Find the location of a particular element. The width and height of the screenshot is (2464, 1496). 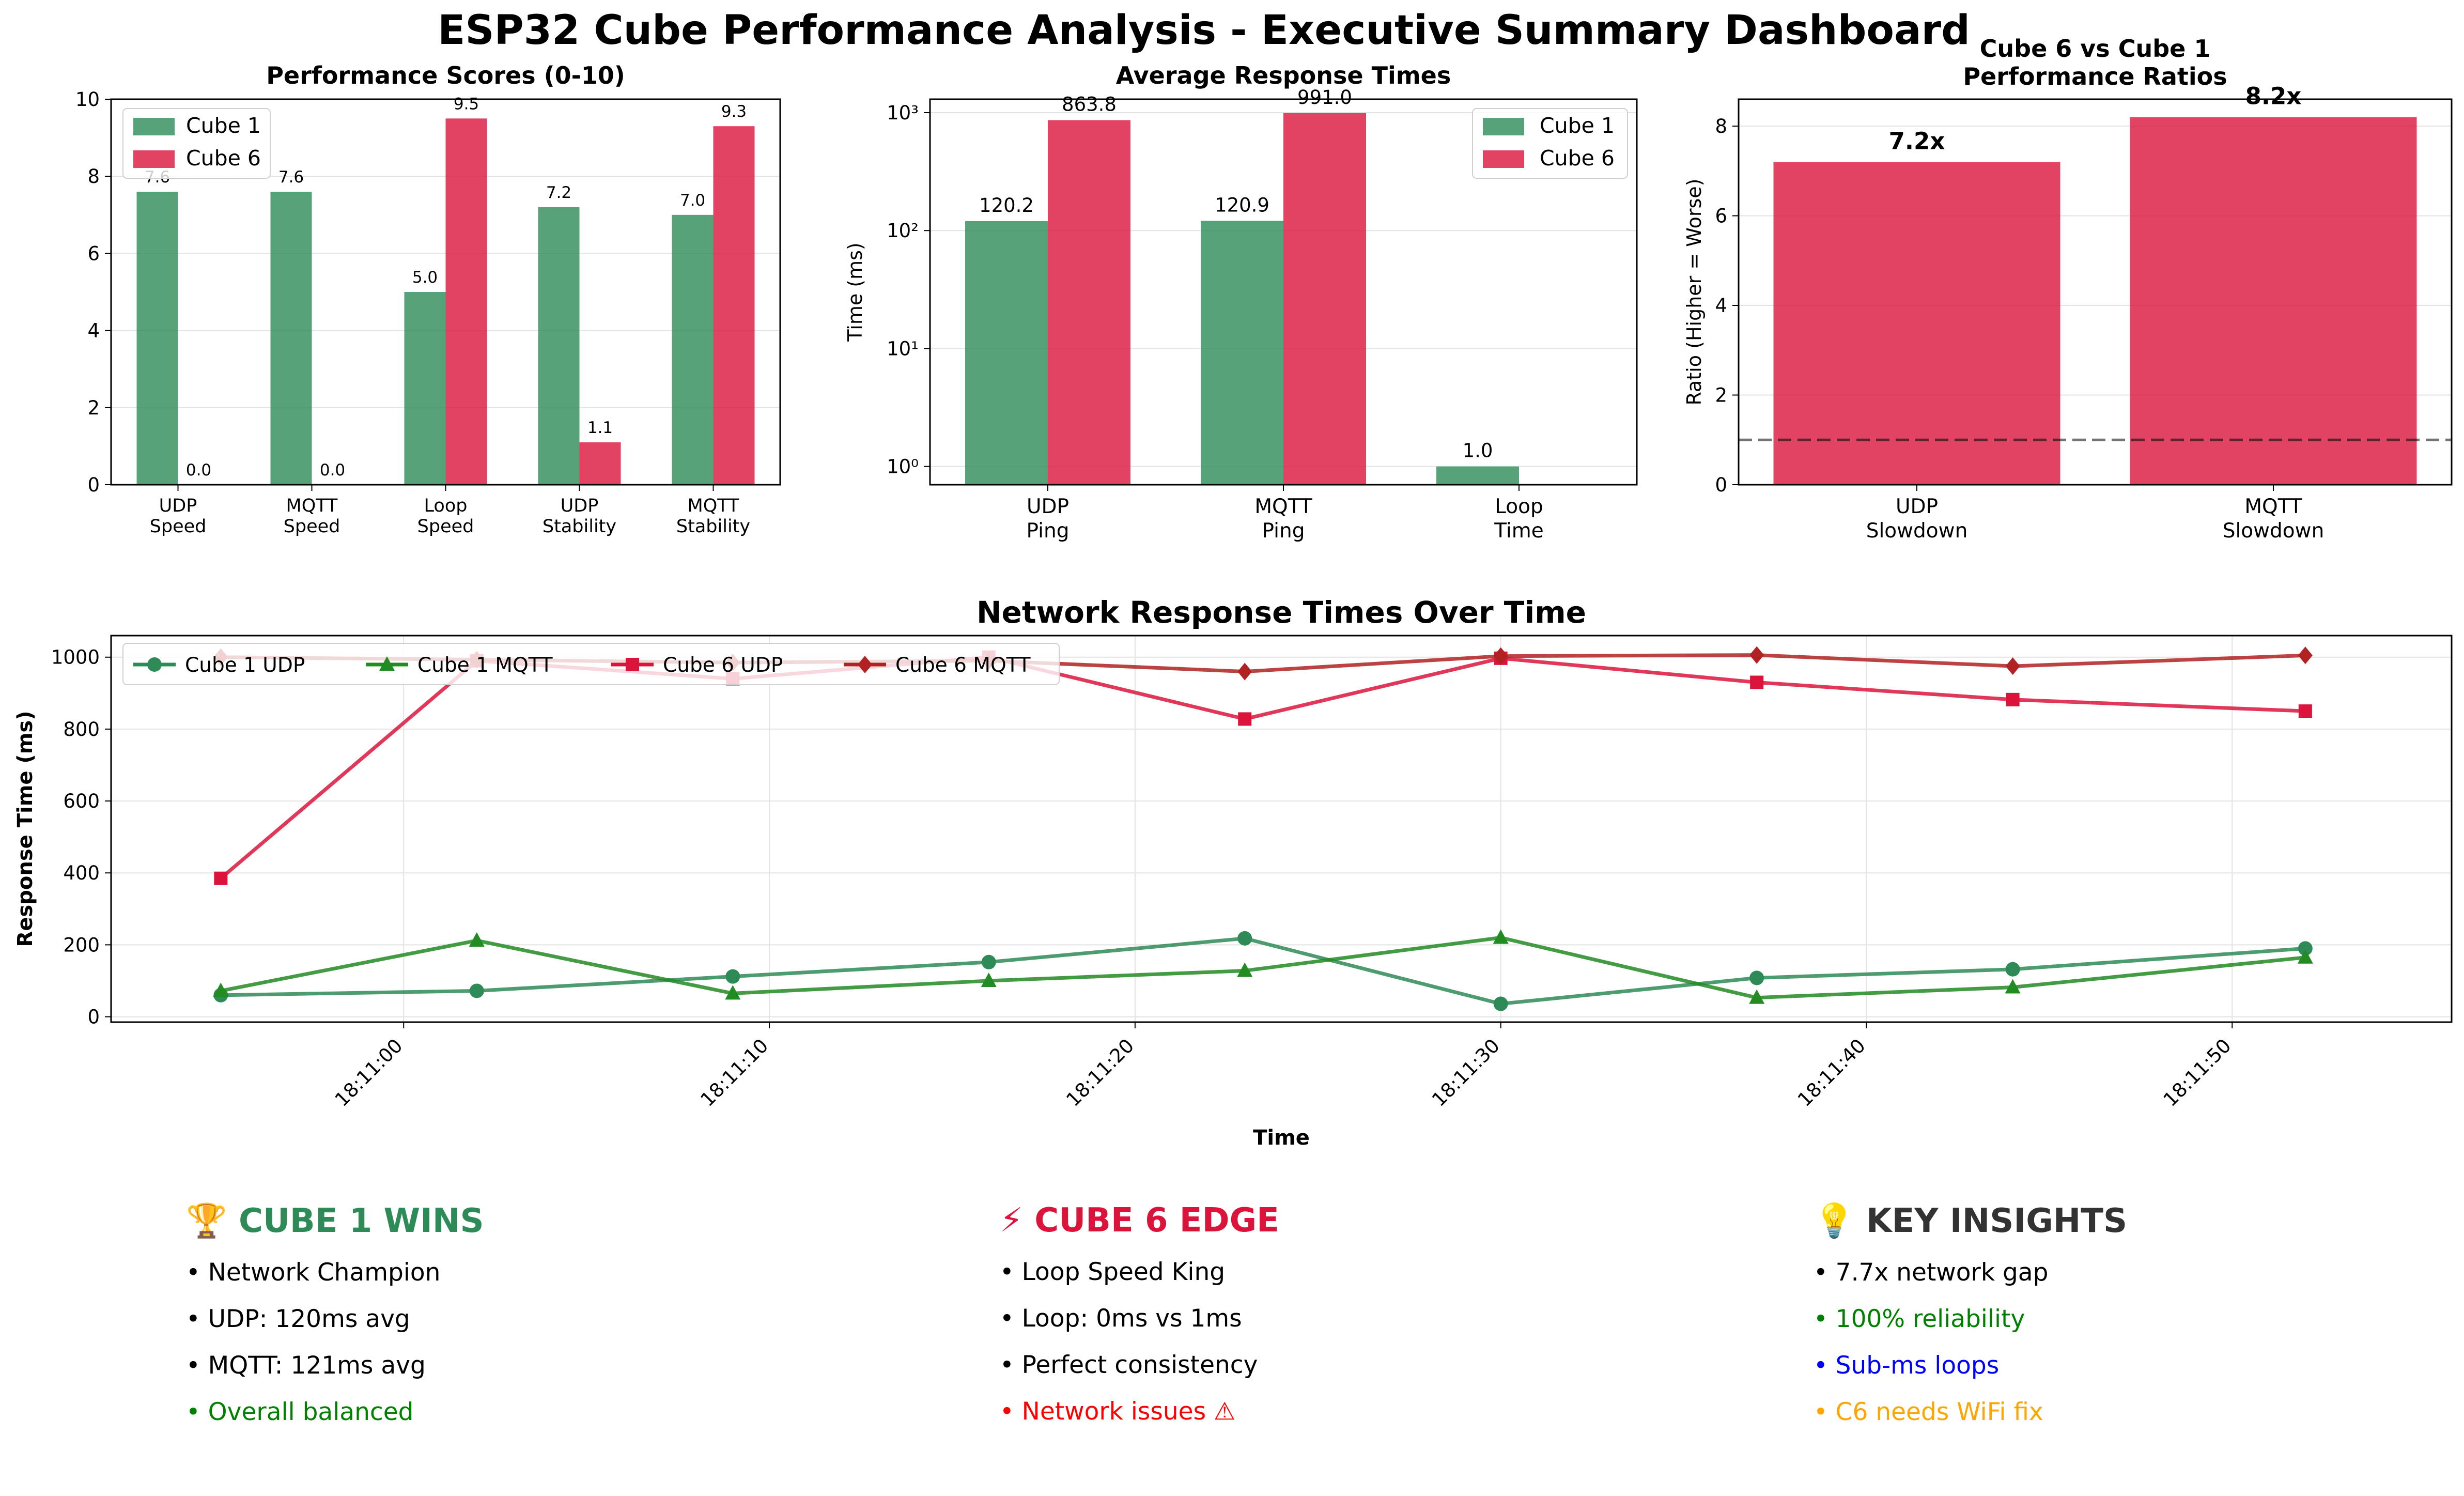

data-label: 120.9 is located at coordinates (1242, 205).